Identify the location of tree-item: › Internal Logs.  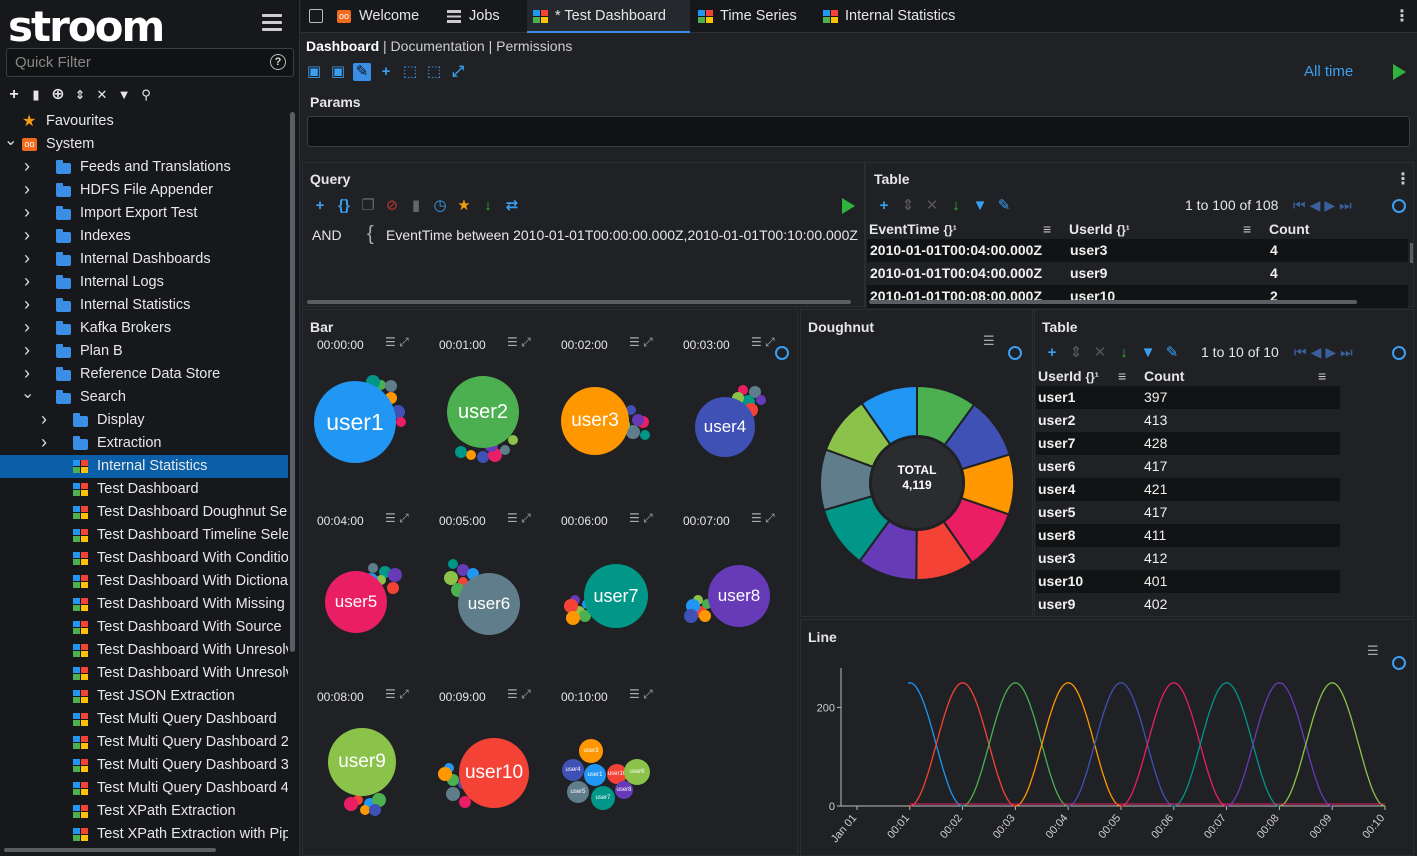
(144, 282).